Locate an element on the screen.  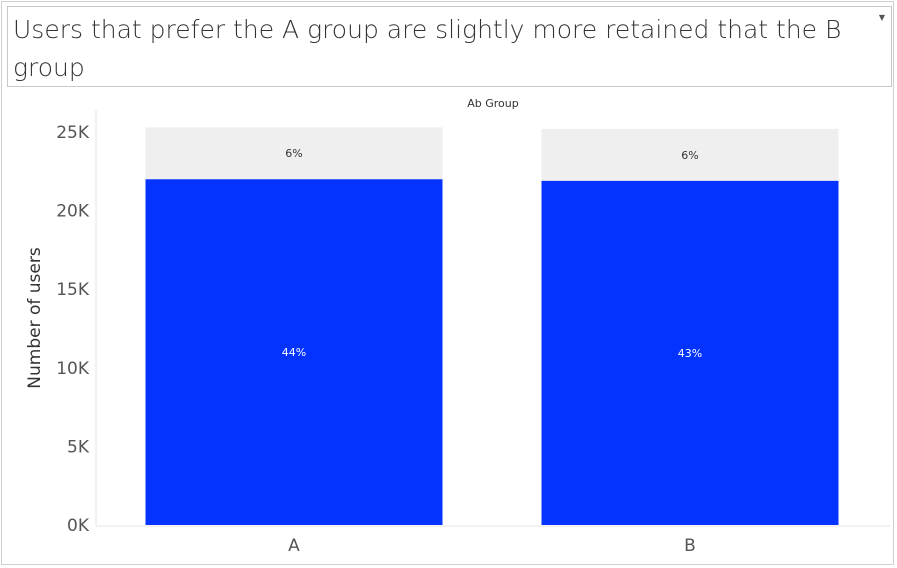
data-label: 44% is located at coordinates (294, 352).